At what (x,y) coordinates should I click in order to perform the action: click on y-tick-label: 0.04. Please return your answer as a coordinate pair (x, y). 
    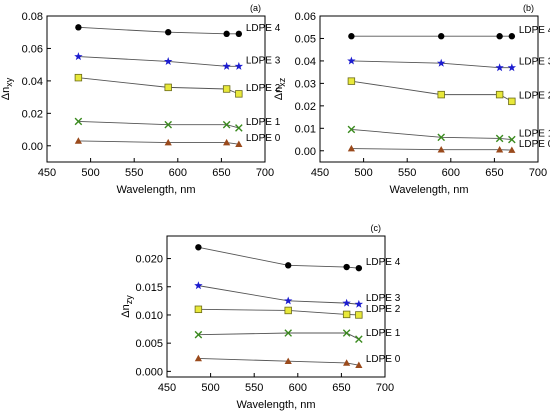
    Looking at the image, I should click on (32, 82).